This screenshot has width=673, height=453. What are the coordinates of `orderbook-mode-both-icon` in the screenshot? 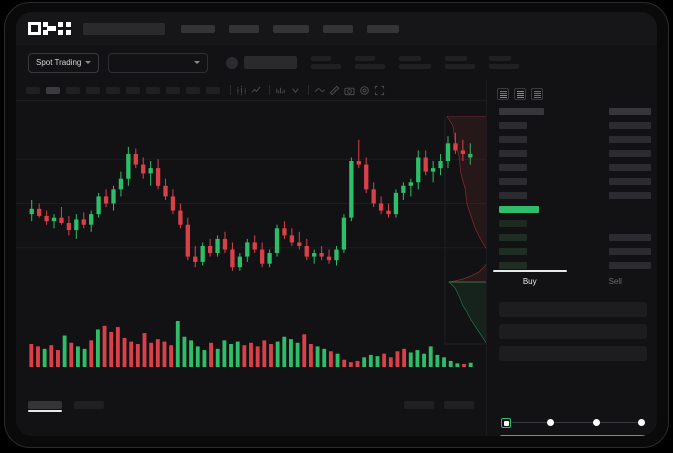 It's located at (503, 94).